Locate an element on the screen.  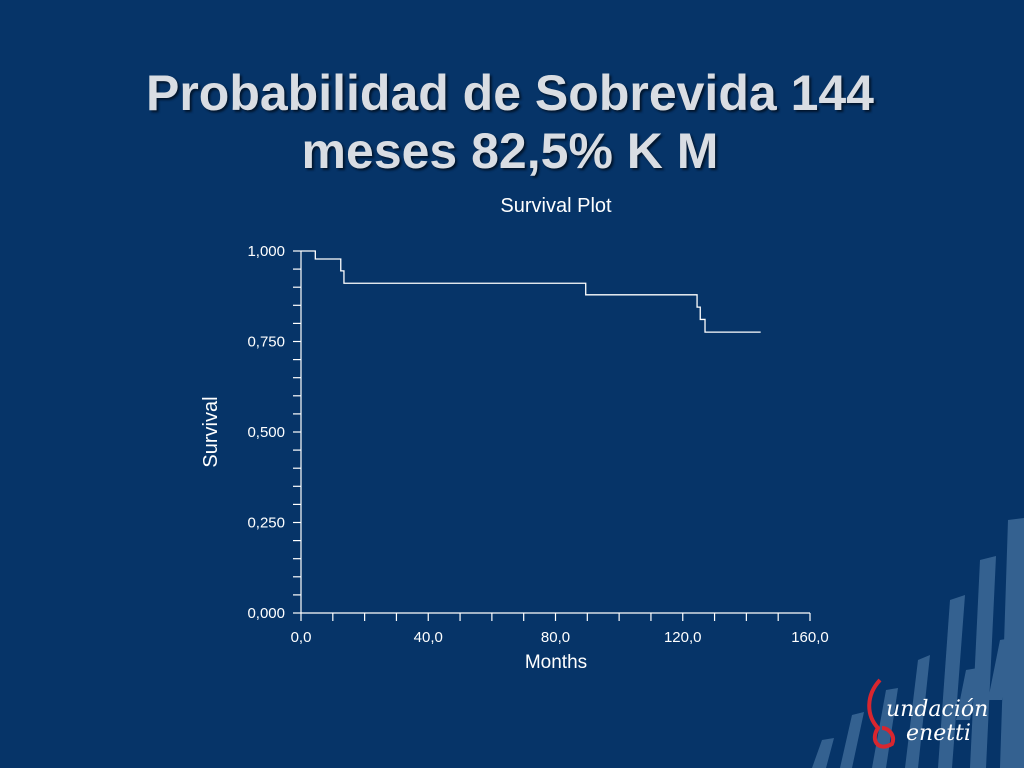
series-layer is located at coordinates (531, 291).